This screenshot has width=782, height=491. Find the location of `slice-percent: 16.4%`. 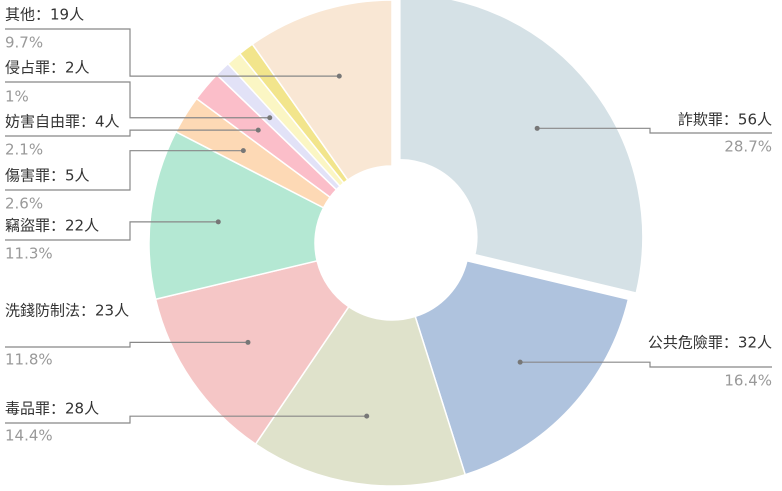

slice-percent: 16.4% is located at coordinates (748, 381).